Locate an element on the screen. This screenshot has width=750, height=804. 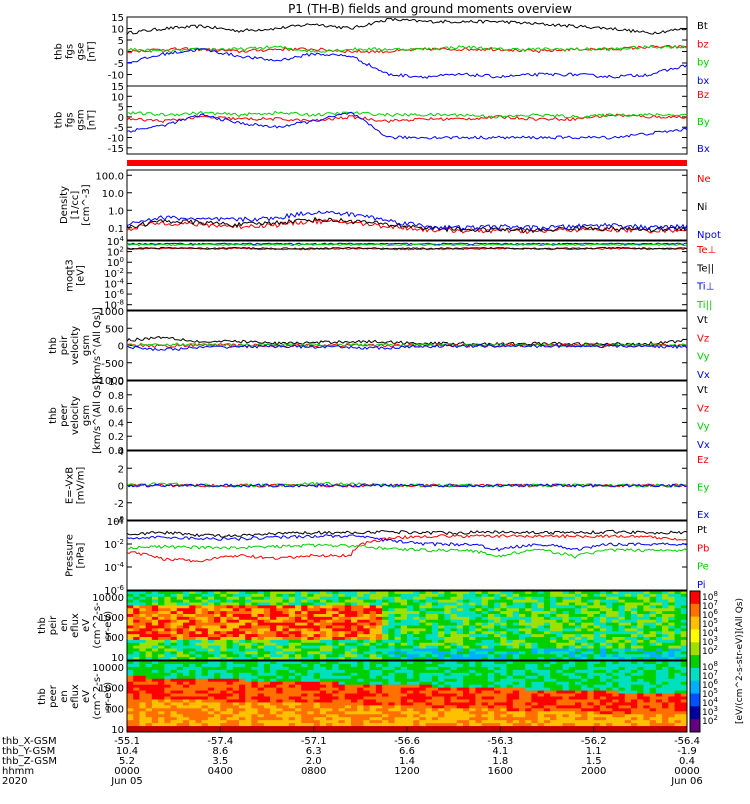
y-tick-label: 10.0 is located at coordinates (113, 194).